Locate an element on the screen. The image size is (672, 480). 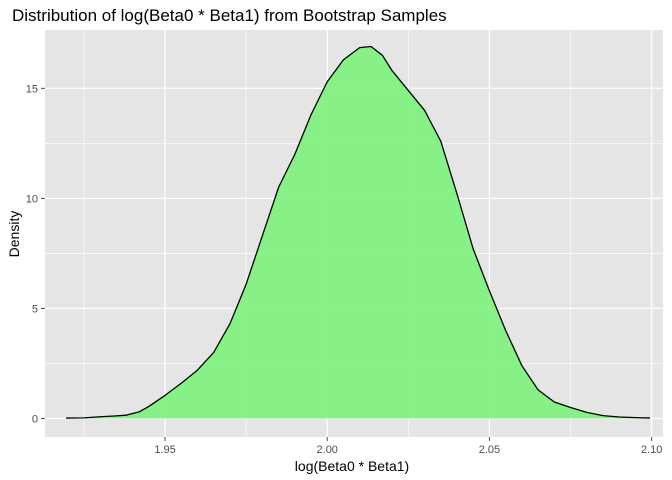
y-axis-label: Density is located at coordinates (14, 234).